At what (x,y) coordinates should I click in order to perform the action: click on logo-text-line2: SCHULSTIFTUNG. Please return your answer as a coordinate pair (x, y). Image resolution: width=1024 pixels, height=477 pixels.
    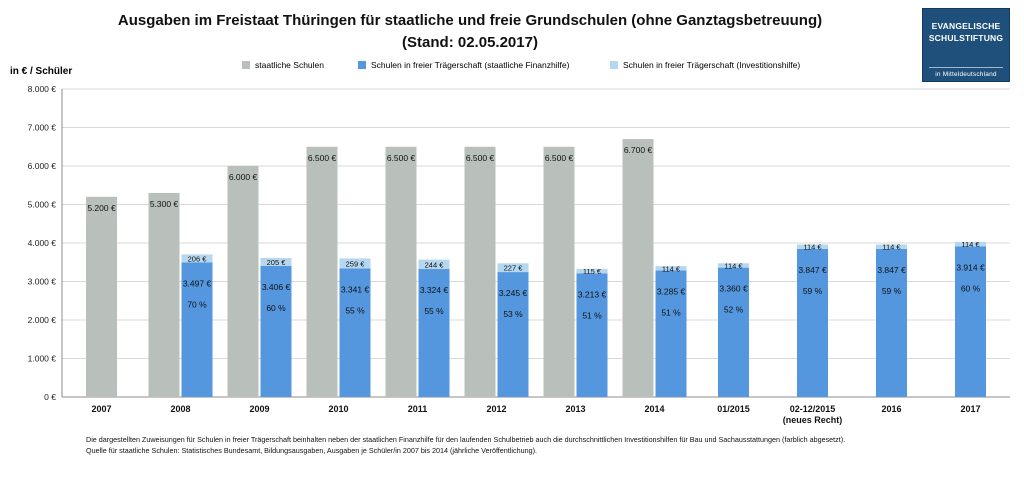
    Looking at the image, I should click on (966, 38).